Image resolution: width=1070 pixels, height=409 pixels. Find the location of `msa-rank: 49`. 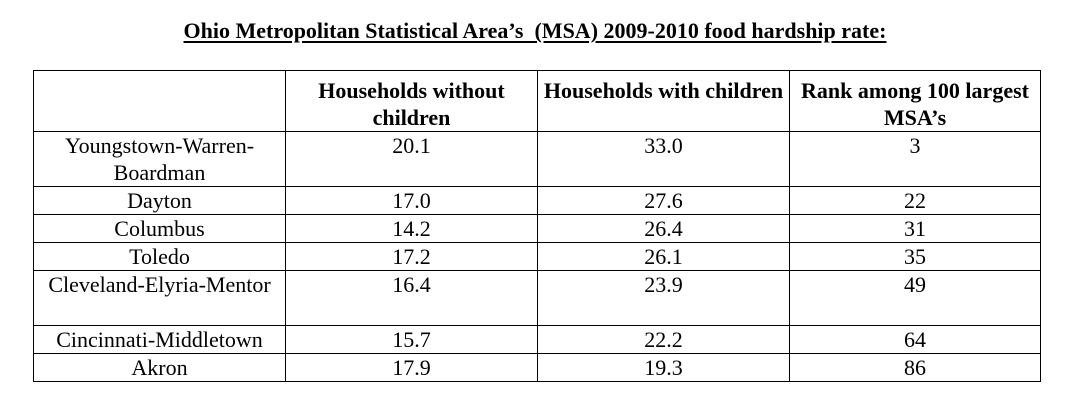

msa-rank: 49 is located at coordinates (915, 298).